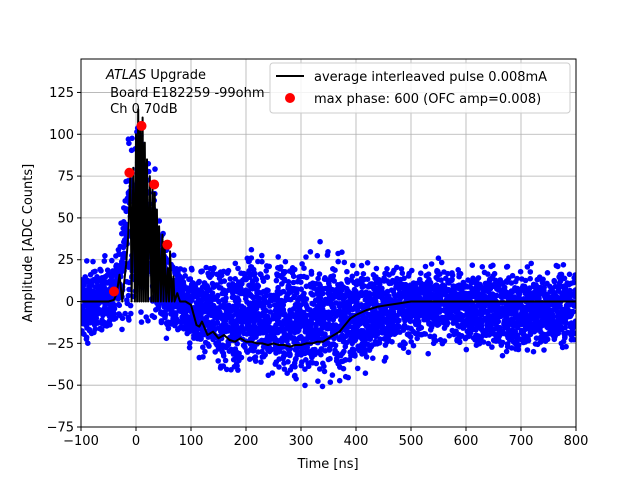  I want to click on legend-box, so click(420, 88).